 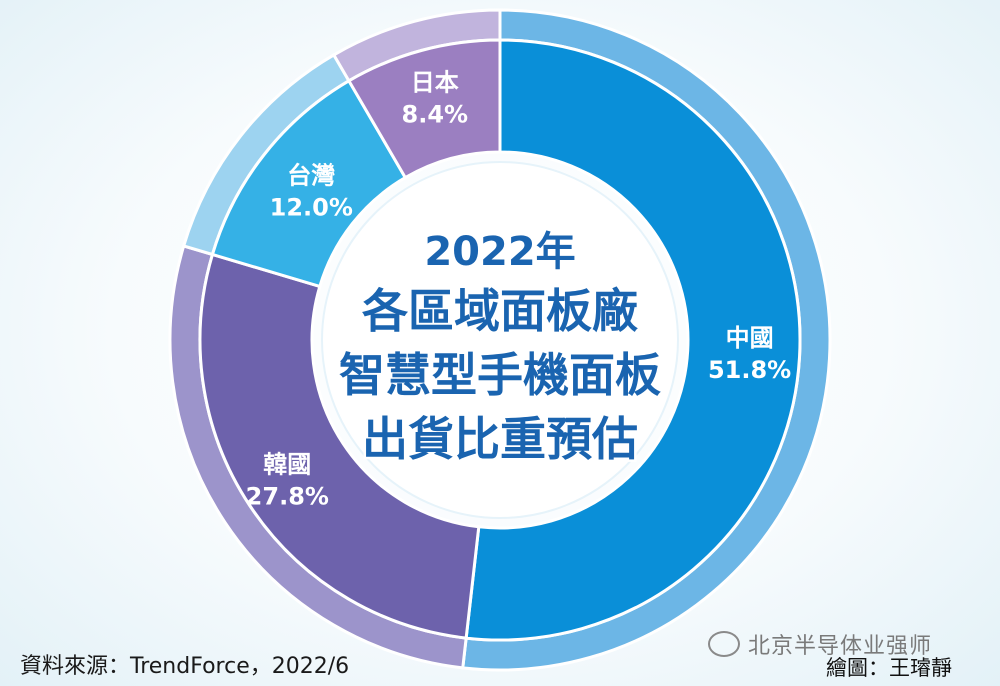 What do you see at coordinates (500, 375) in the screenshot?
I see `title-line-3: 智慧型手機面板` at bounding box center [500, 375].